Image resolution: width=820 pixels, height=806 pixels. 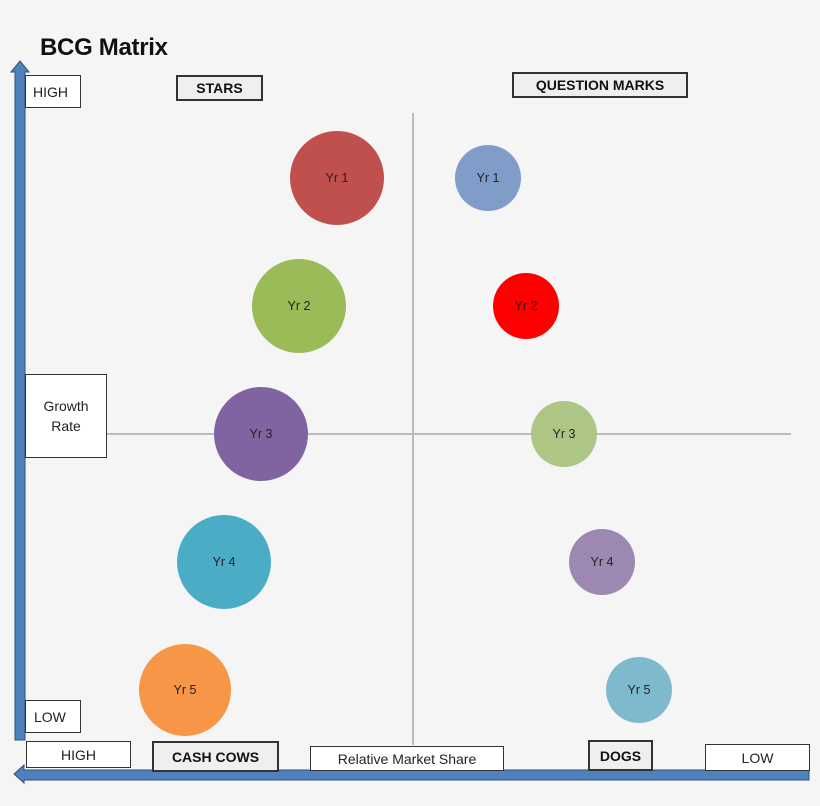 What do you see at coordinates (104, 47) in the screenshot?
I see `page-title: BCG Matrix` at bounding box center [104, 47].